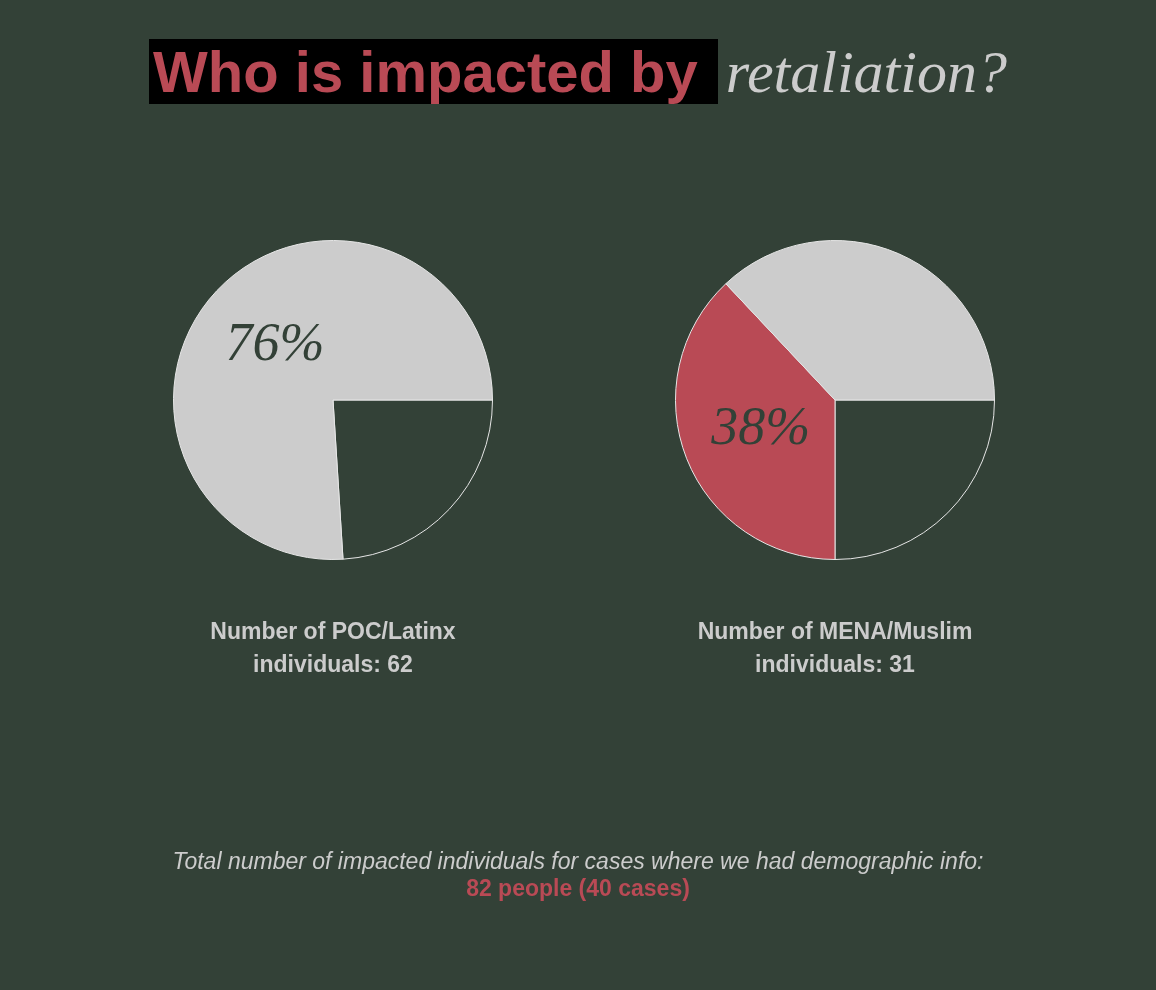 This screenshot has width=1156, height=990. What do you see at coordinates (578, 888) in the screenshot?
I see `text: 82 people (40 cases)` at bounding box center [578, 888].